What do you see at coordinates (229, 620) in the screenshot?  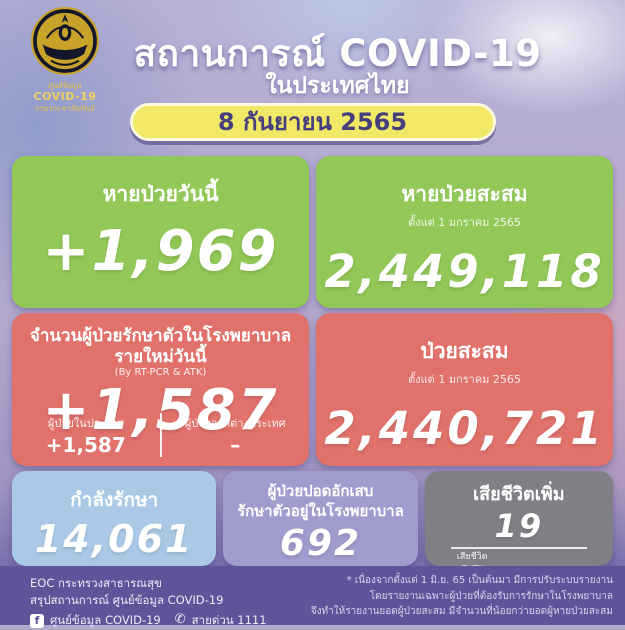 I see `hotline-number: สายด่วน 1111` at bounding box center [229, 620].